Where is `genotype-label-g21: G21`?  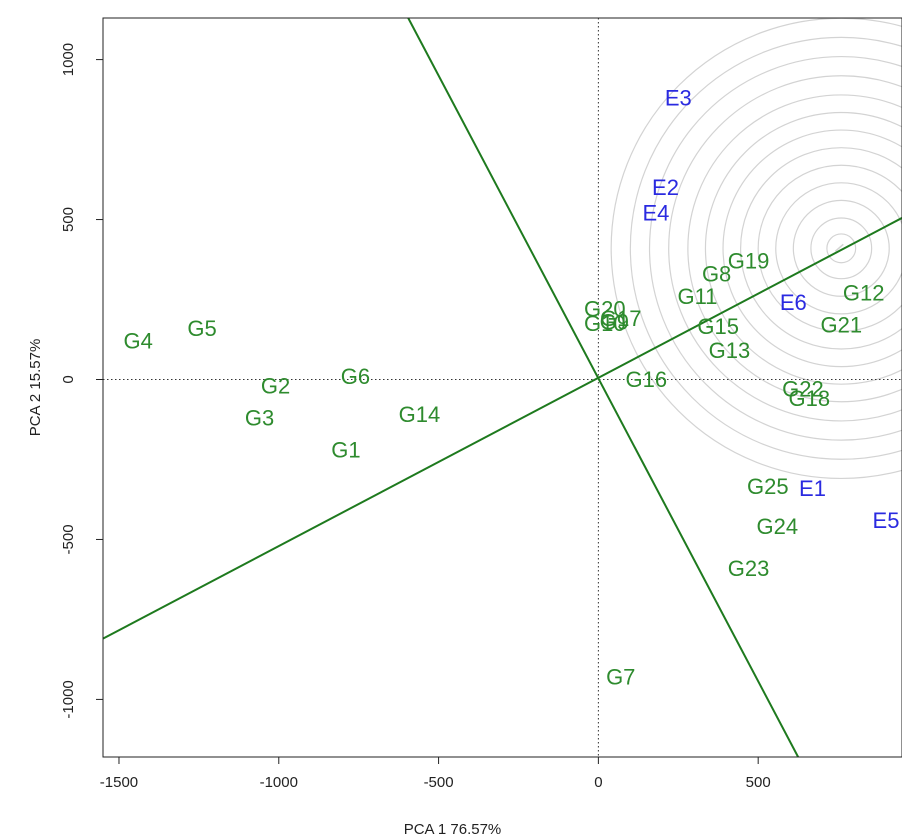 genotype-label-g21: G21 is located at coordinates (841, 325).